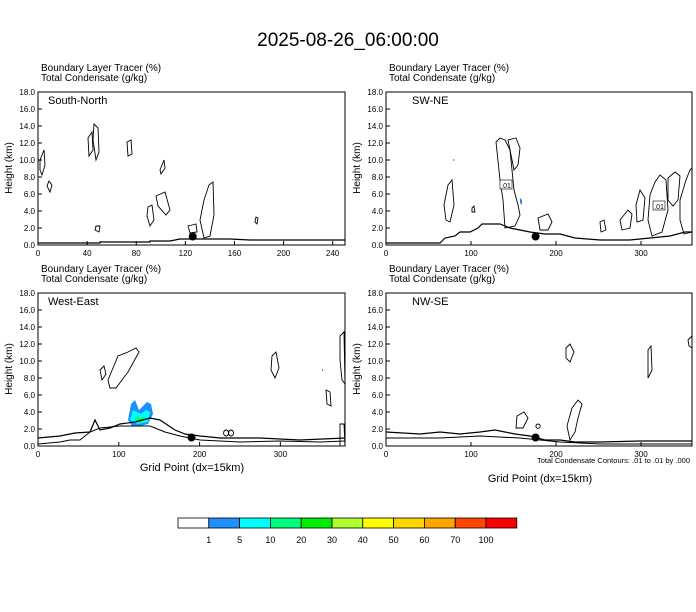  Describe the element at coordinates (430, 302) in the screenshot. I see `panel-label: NW-SE` at that location.